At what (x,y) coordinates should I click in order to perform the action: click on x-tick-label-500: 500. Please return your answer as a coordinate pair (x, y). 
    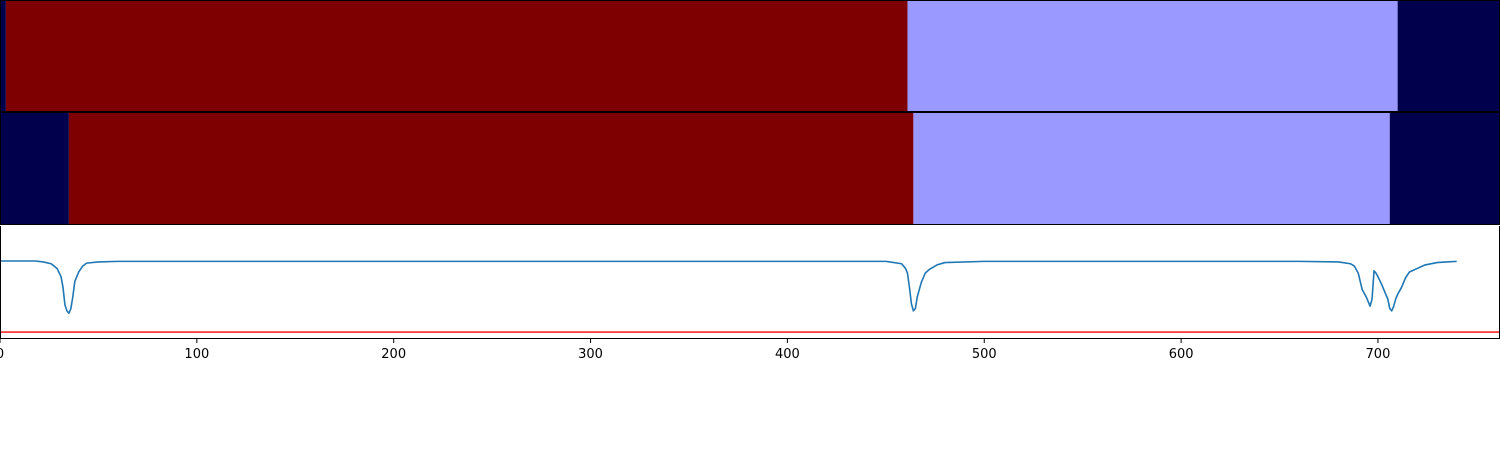
    Looking at the image, I should click on (984, 354).